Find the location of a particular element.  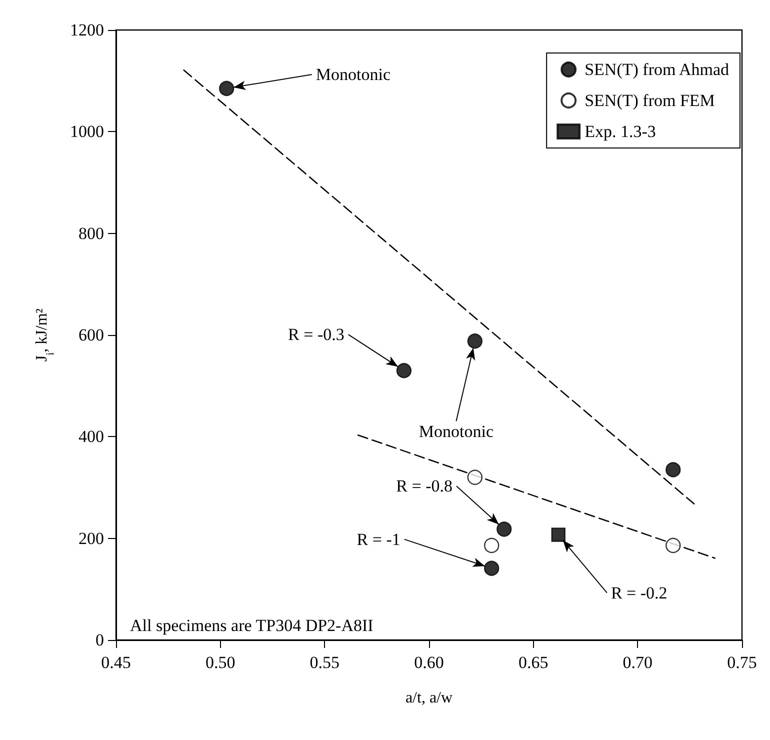

x-tick-label: 0.75 is located at coordinates (742, 662).